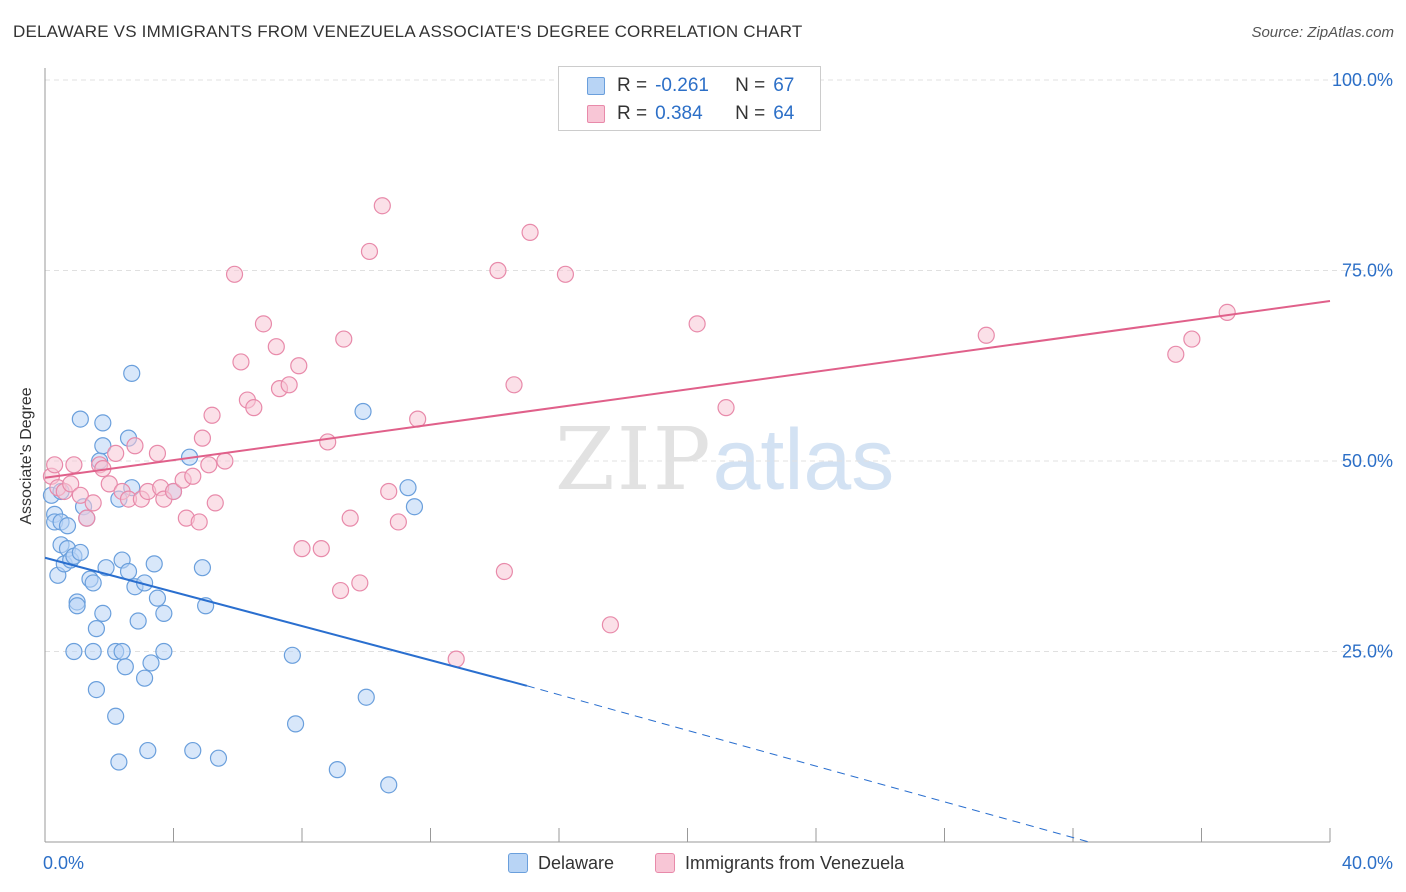  What do you see at coordinates (682, 85) in the screenshot?
I see `legend-r-value: -0.261` at bounding box center [682, 85].